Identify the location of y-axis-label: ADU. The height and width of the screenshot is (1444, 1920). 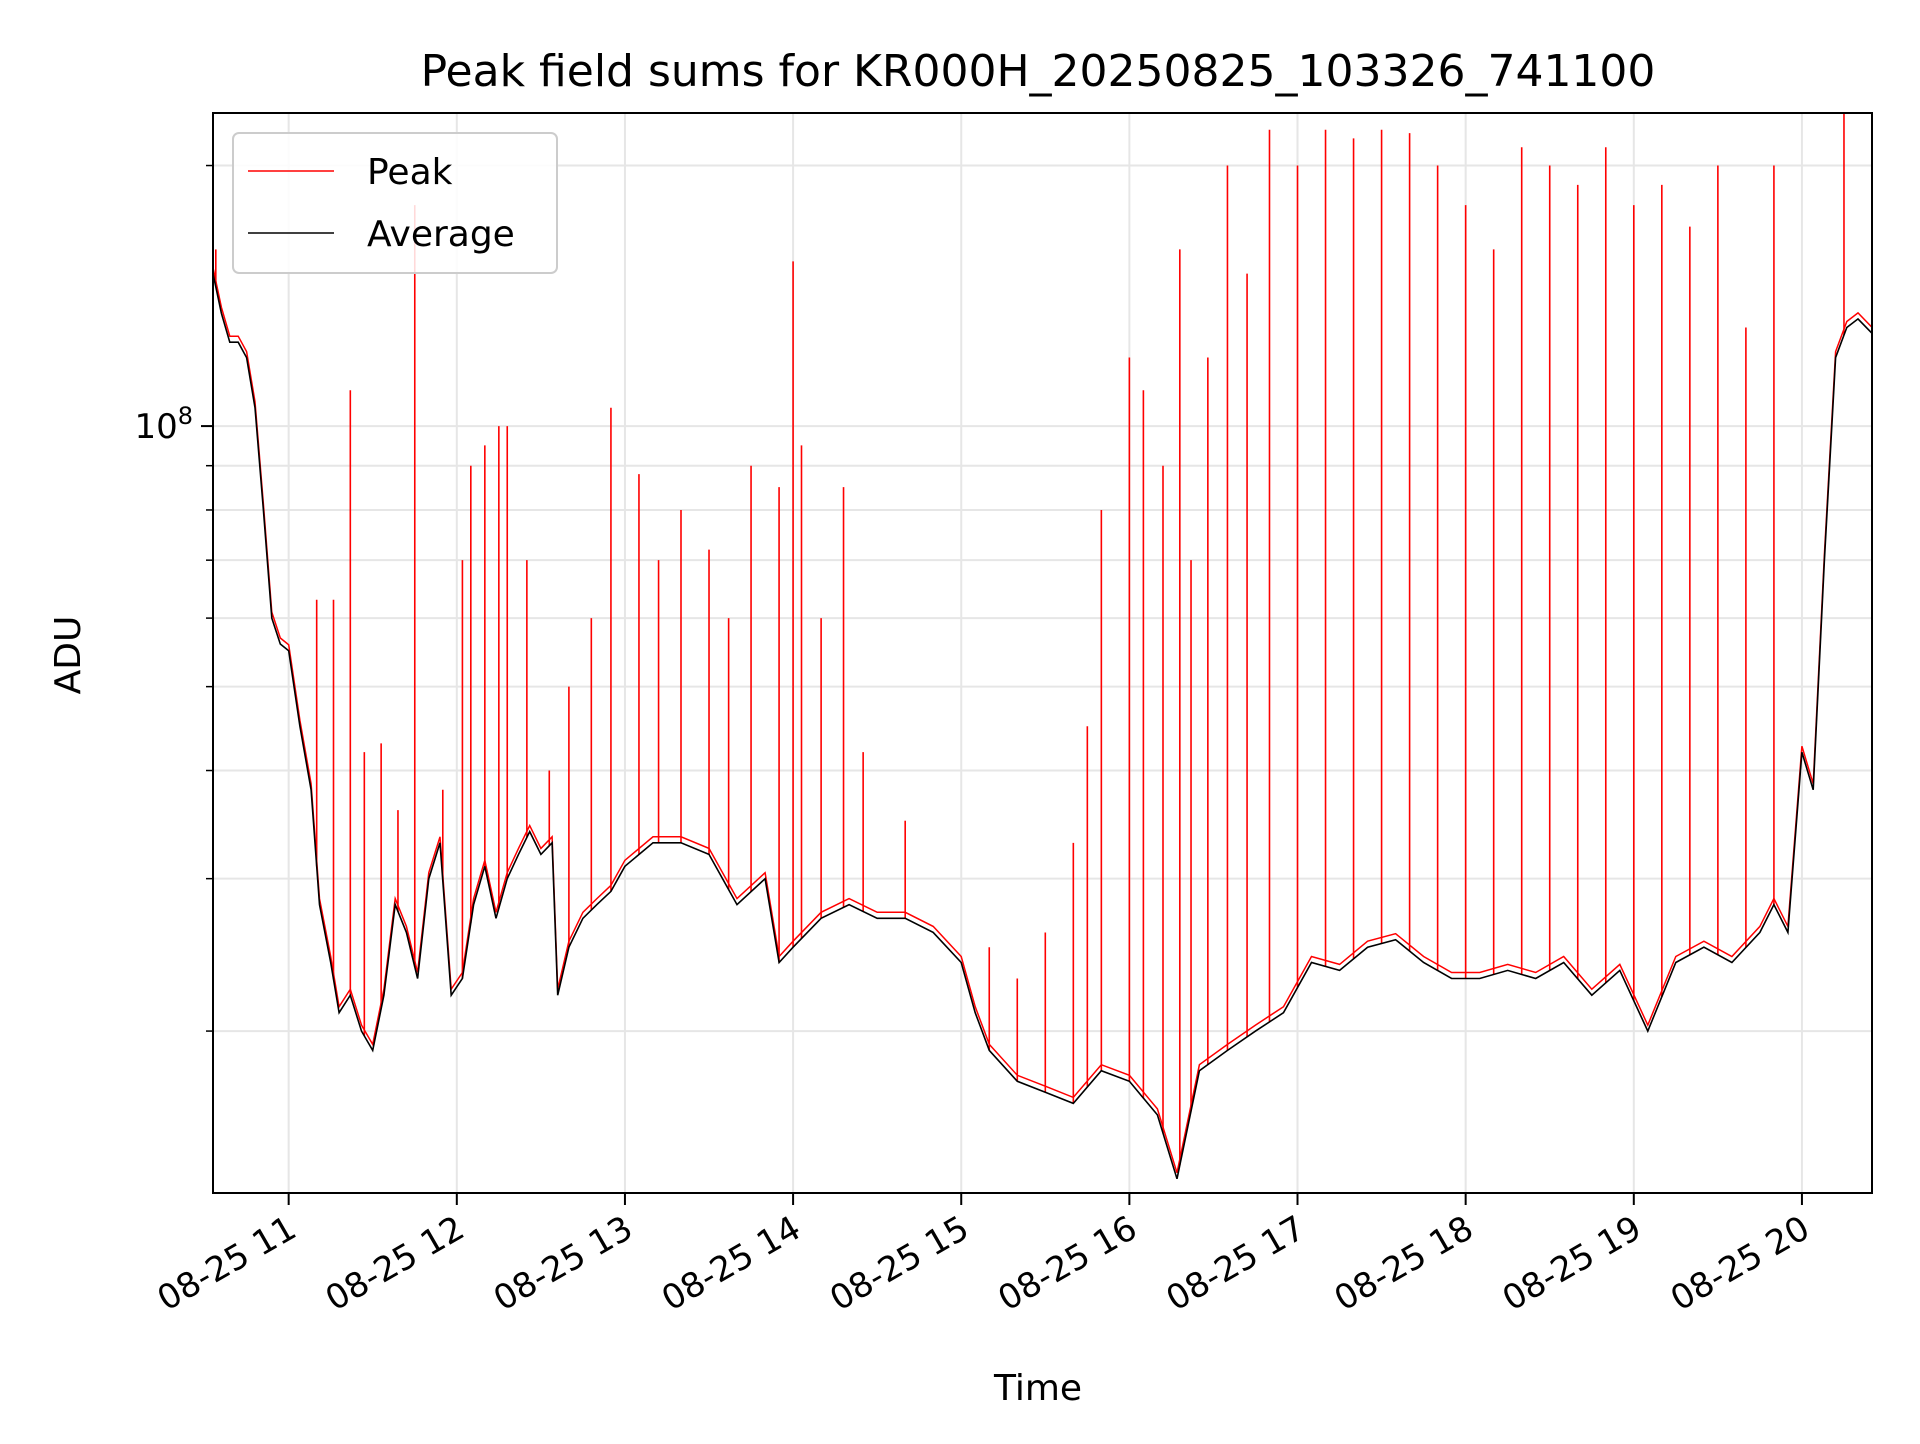
(68, 655).